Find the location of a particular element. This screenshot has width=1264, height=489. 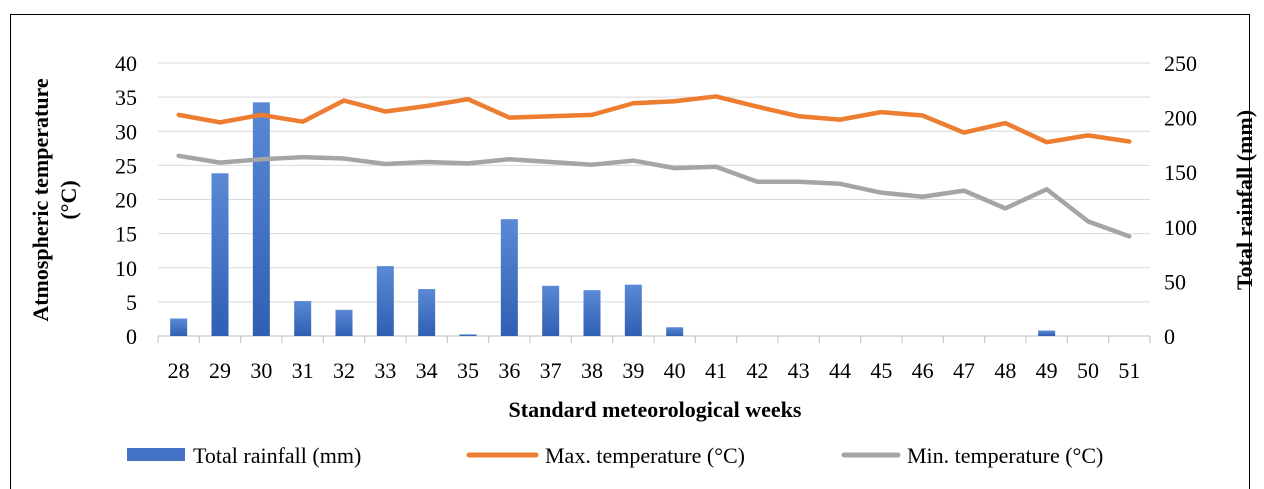

legend-label-min-temp: Min. temperature (°C) is located at coordinates (1005, 455).